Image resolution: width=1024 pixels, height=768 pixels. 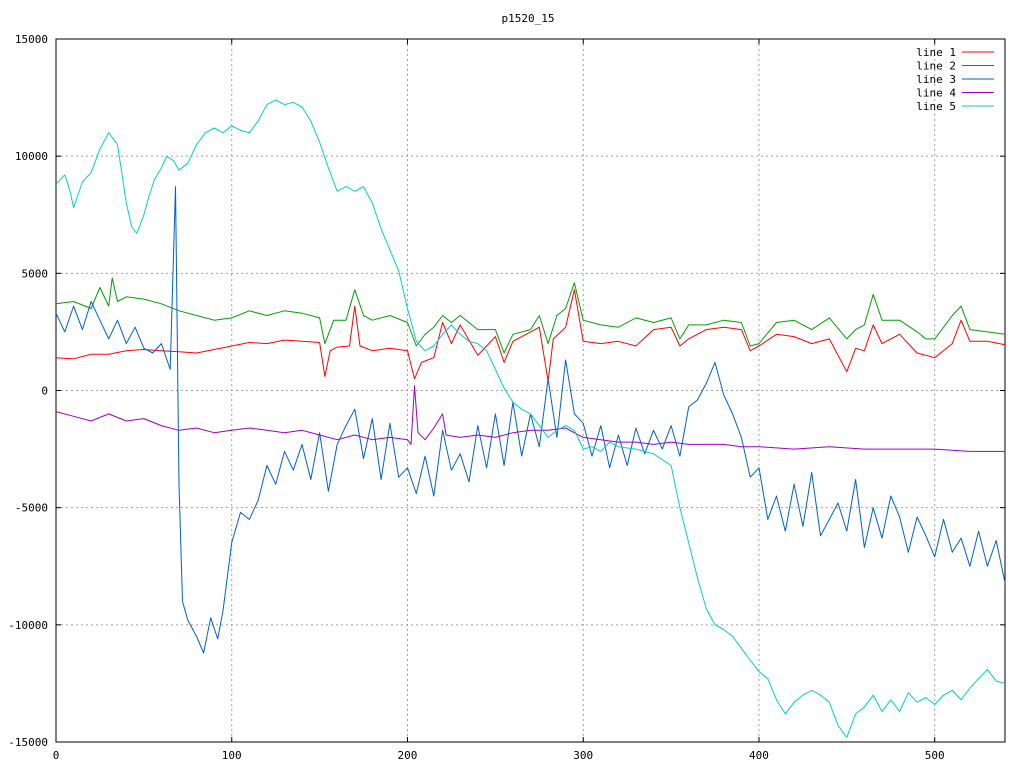 I want to click on x-tick-label: 300, so click(x=583, y=755).